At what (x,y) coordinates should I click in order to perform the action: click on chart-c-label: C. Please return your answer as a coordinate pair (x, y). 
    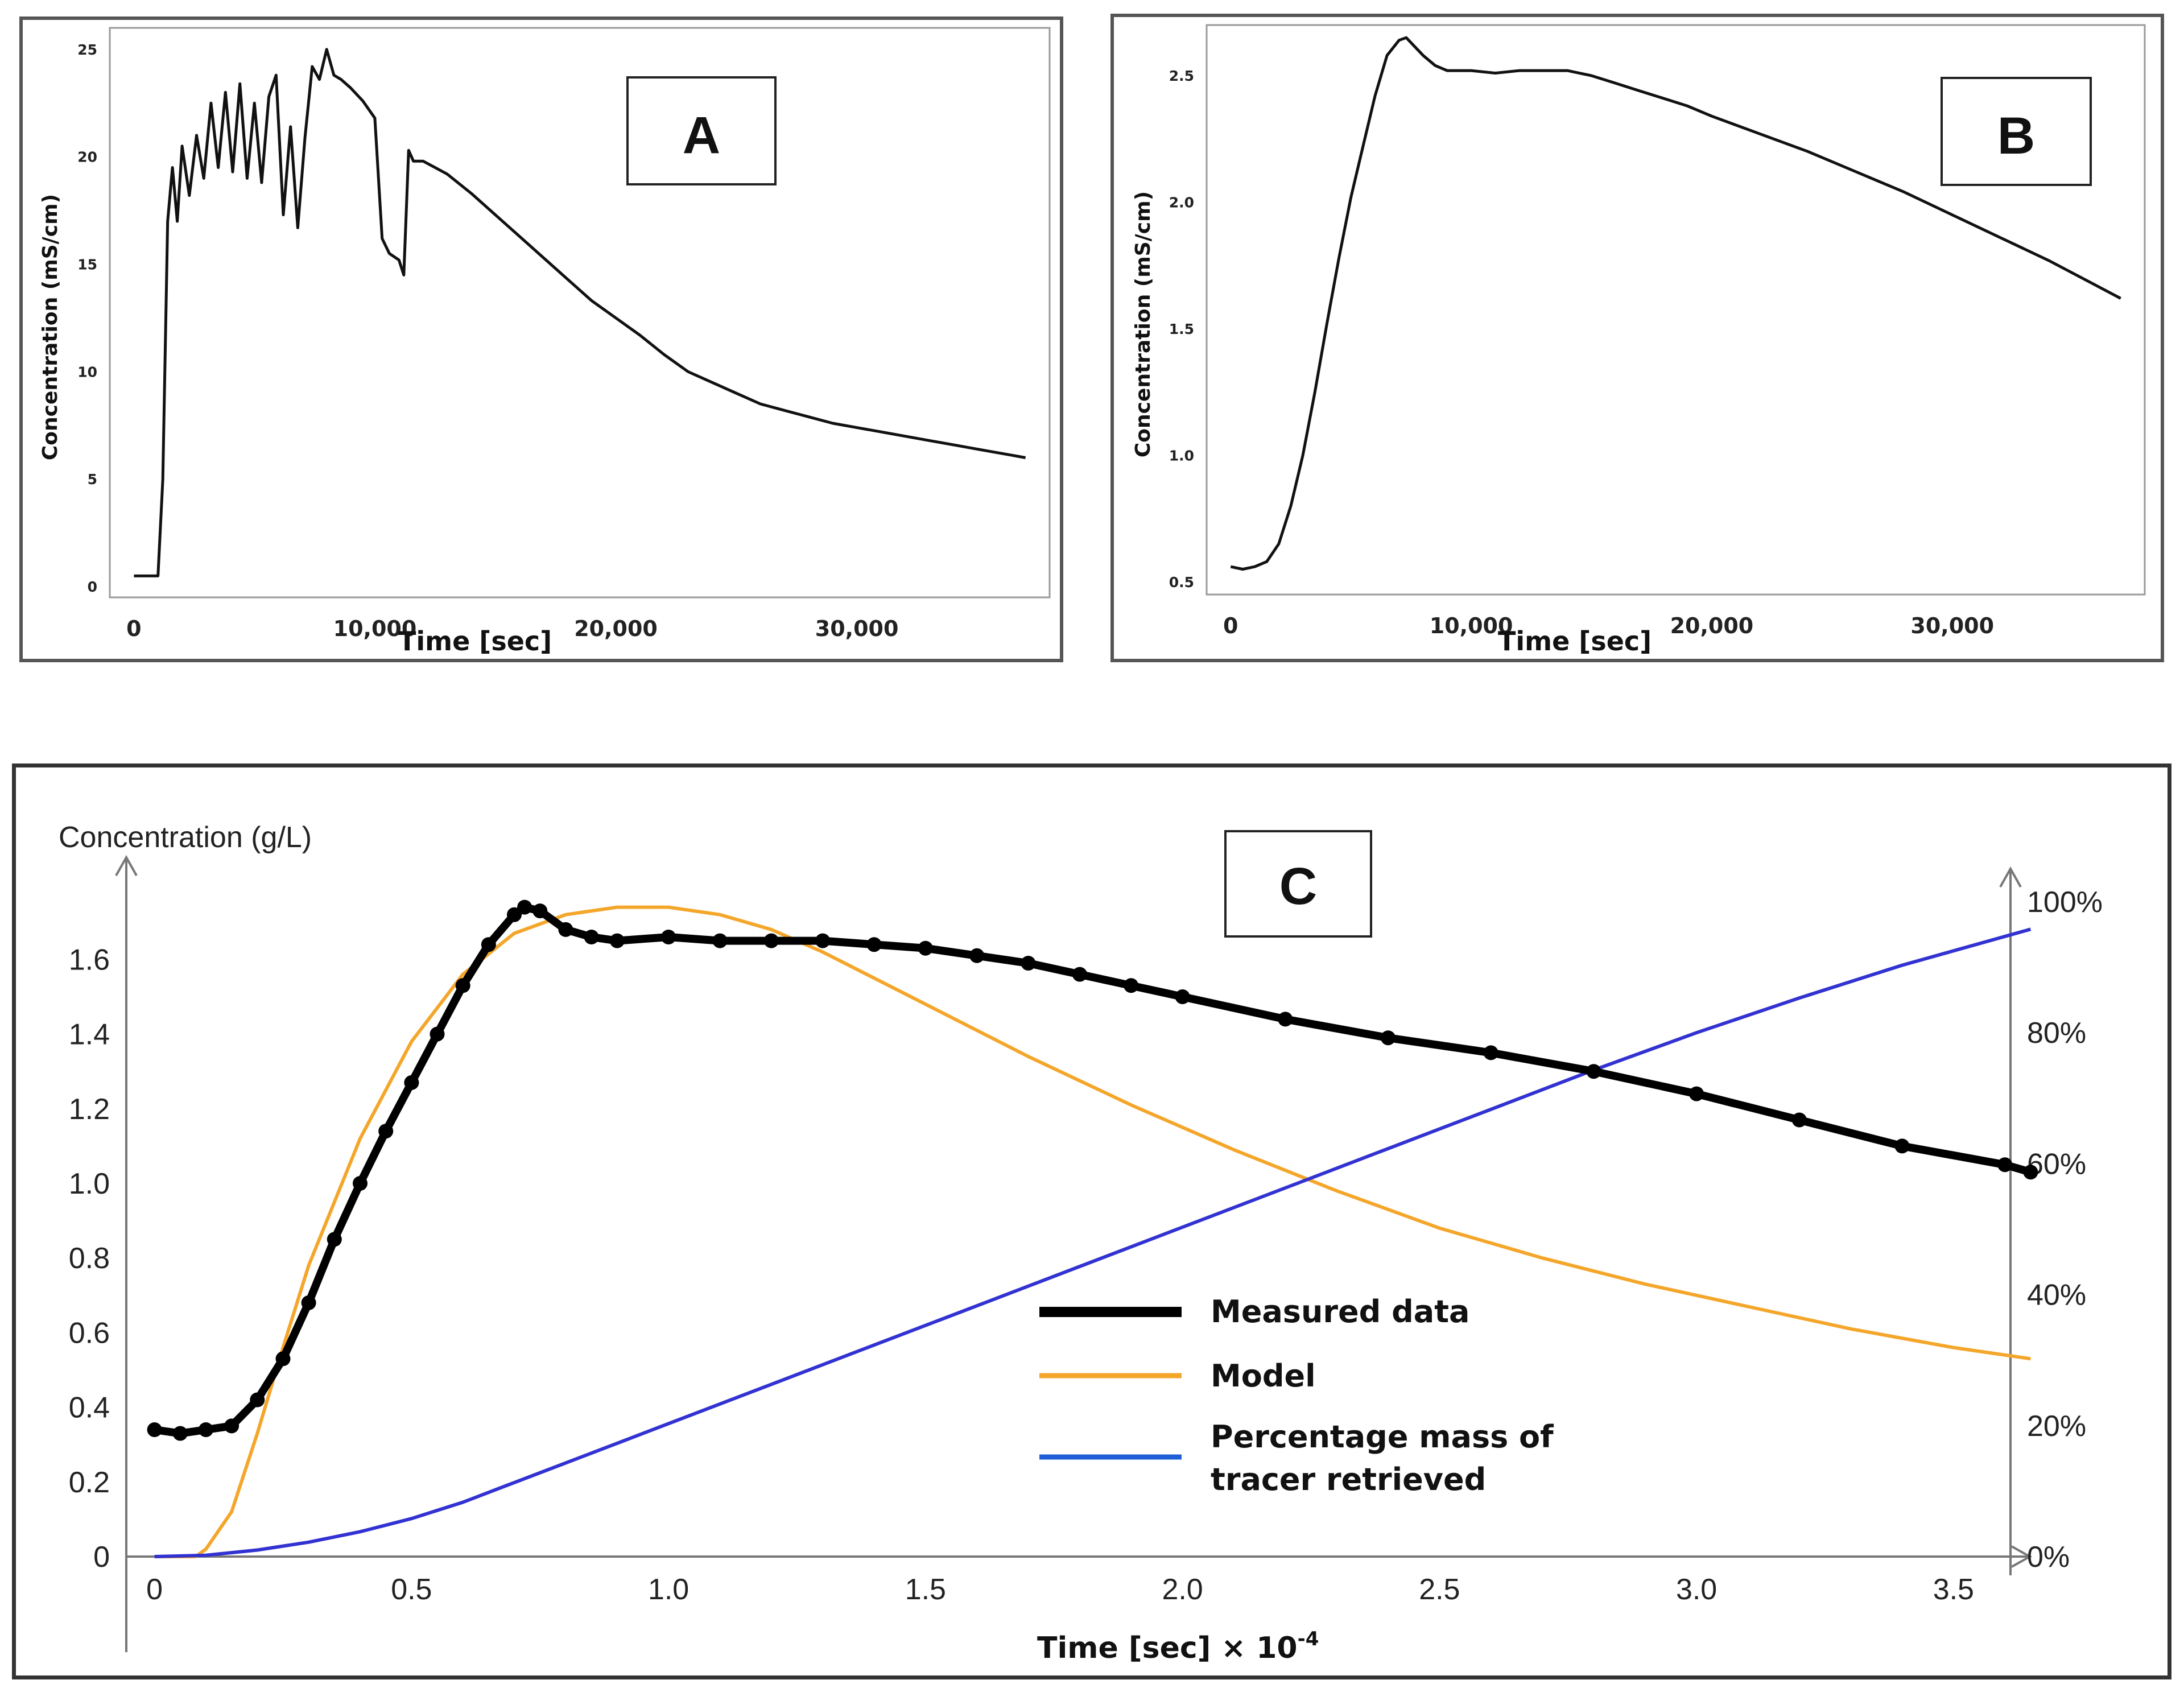
    Looking at the image, I should click on (1298, 886).